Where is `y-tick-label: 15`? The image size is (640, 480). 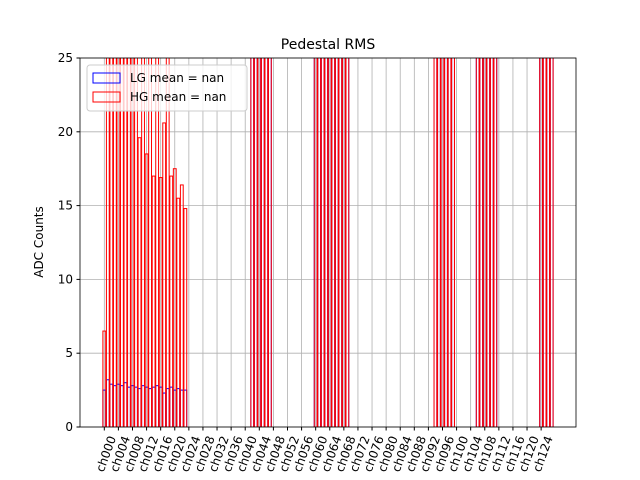 y-tick-label: 15 is located at coordinates (65, 206).